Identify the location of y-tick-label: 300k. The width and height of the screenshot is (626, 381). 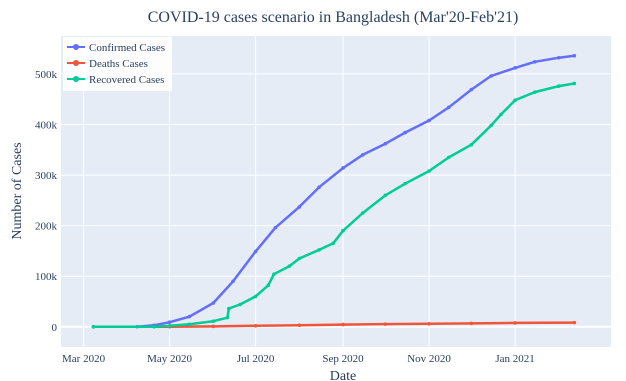
(46, 176).